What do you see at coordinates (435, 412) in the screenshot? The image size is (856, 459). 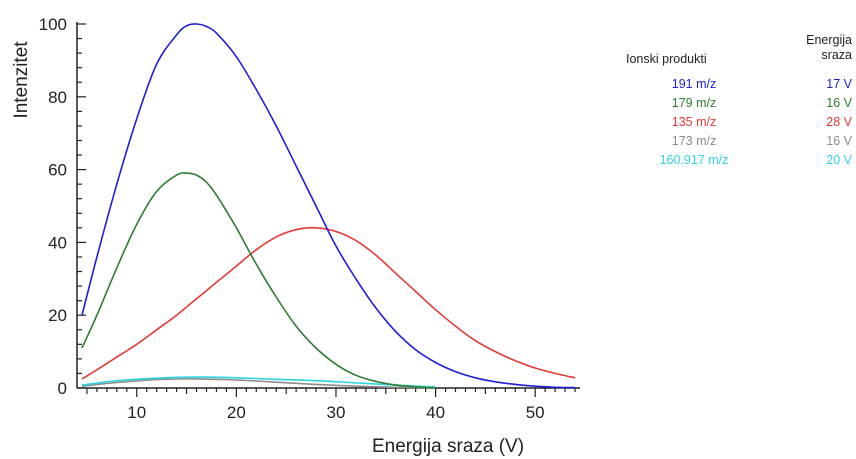 I see `x-tick-label: 40` at bounding box center [435, 412].